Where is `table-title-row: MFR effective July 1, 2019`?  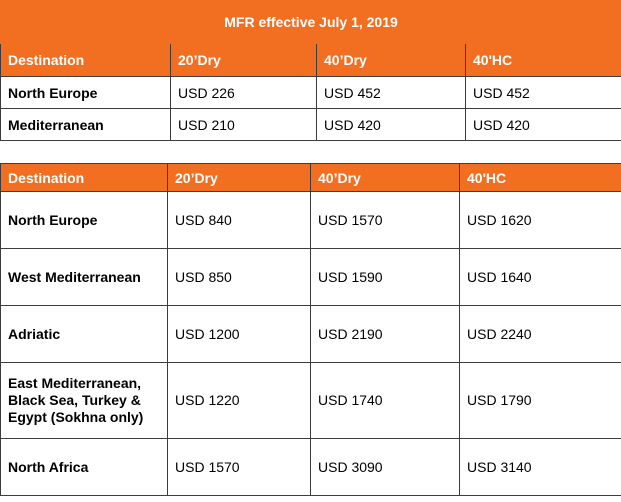 table-title-row: MFR effective July 1, 2019 is located at coordinates (310, 22).